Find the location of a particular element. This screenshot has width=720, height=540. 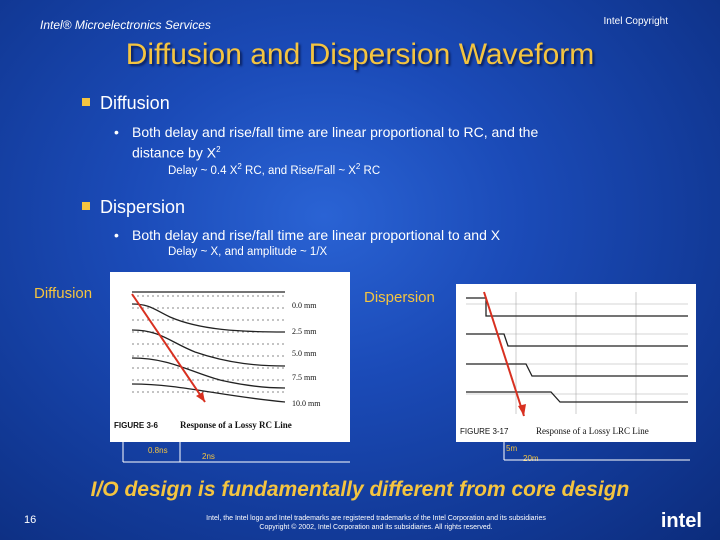

figure-caption-text: Response of a Lossy RC Line is located at coordinates (236, 425).